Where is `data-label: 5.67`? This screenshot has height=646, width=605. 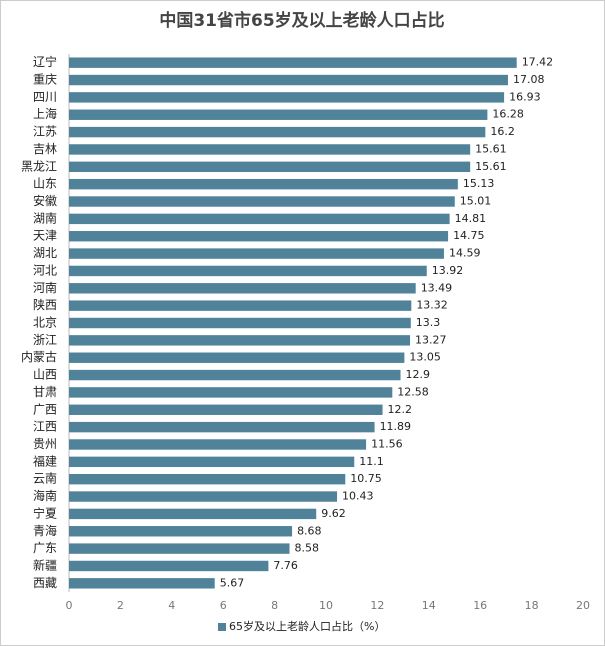
data-label: 5.67 is located at coordinates (232, 582).